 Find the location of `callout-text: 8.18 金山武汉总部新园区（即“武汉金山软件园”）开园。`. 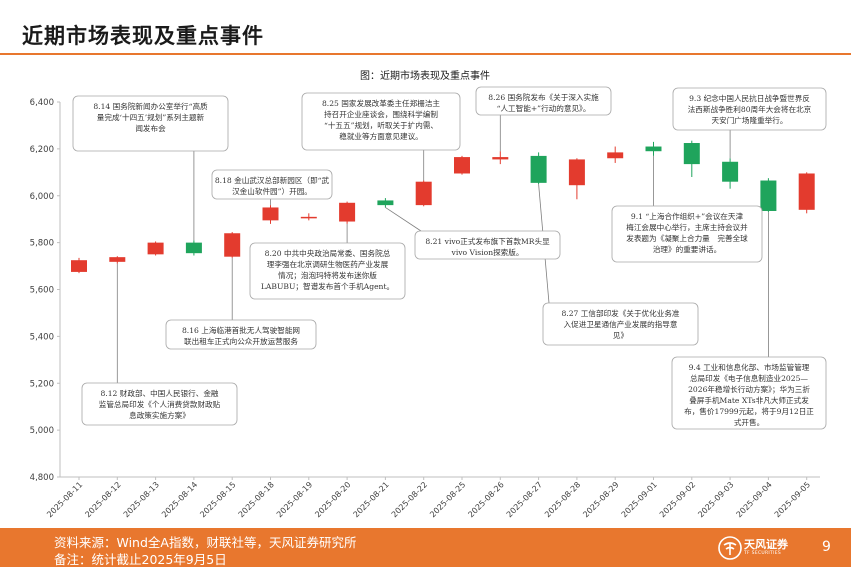

callout-text: 8.18 金山武汉总部新园区（即“武汉金山软件园”）开园。 is located at coordinates (272, 185).